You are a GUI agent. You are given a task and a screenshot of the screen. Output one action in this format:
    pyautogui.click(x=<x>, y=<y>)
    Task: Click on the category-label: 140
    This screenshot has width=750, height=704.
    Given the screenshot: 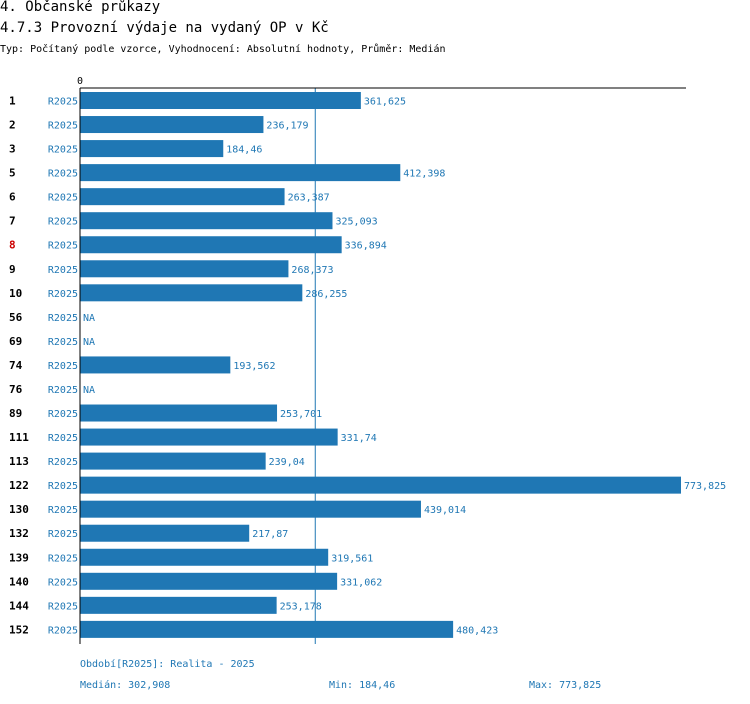 What is the action you would take?
    pyautogui.click(x=19, y=581)
    